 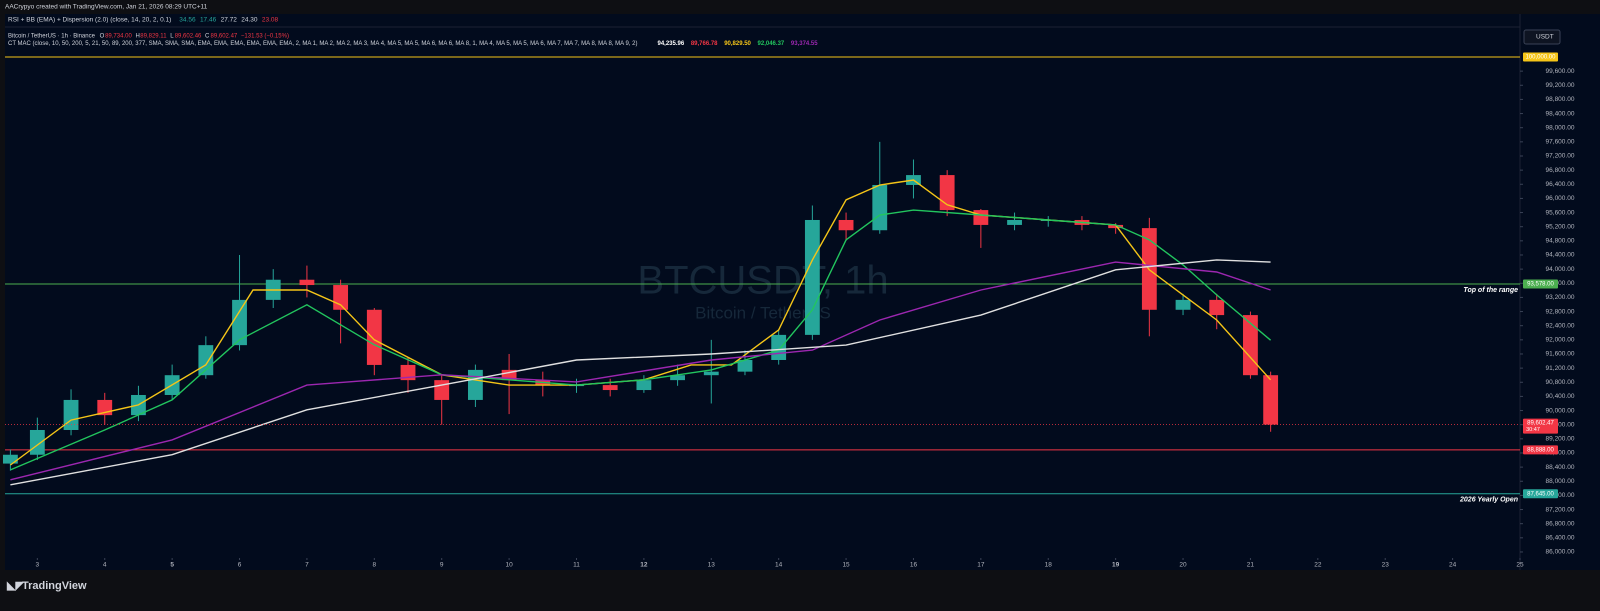 I want to click on change: −131.53 (−0.15%), so click(x=265, y=37).